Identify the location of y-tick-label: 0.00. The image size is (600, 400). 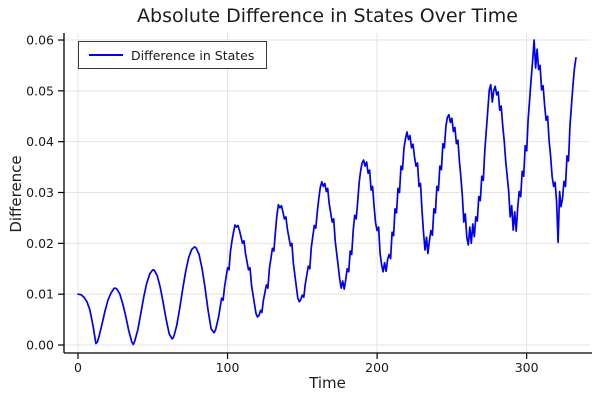
(40, 345).